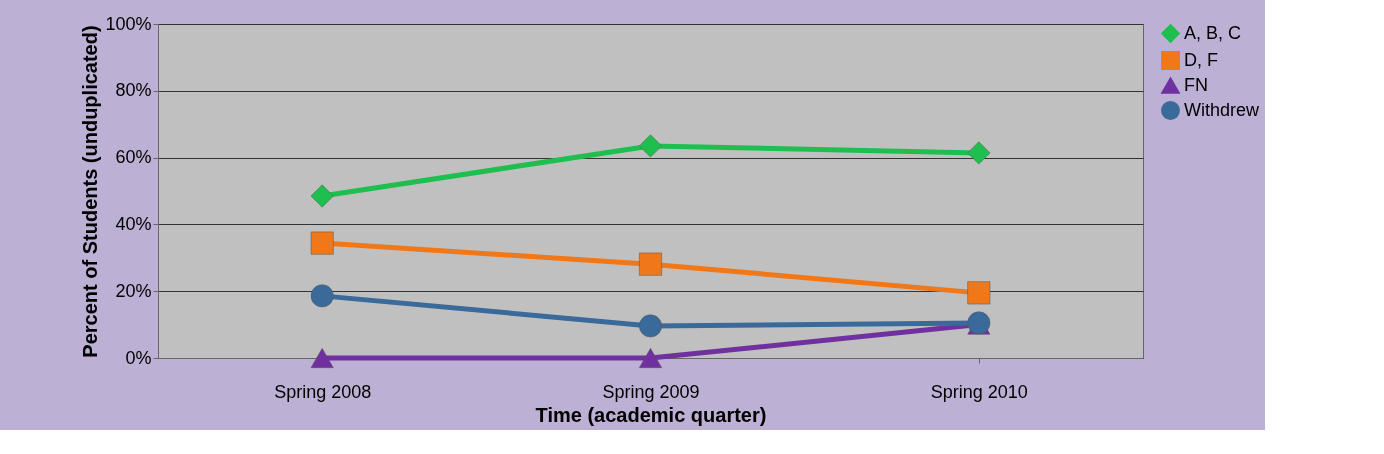  What do you see at coordinates (651, 391) in the screenshot?
I see `x-tick-label: Spring 2009` at bounding box center [651, 391].